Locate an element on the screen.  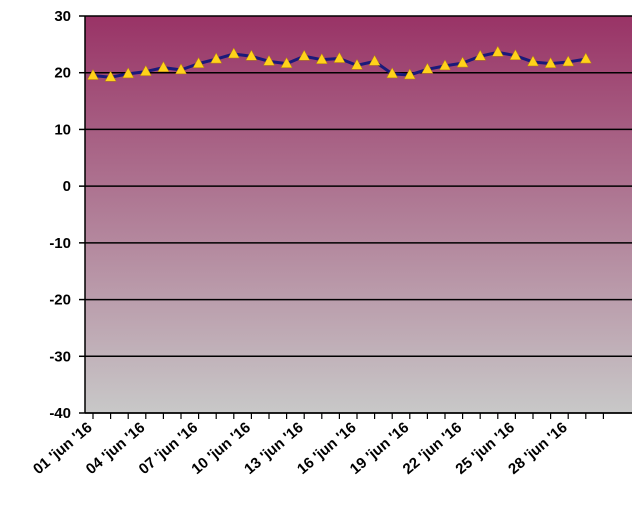
y-tick-label: -40 is located at coordinates (60, 413).